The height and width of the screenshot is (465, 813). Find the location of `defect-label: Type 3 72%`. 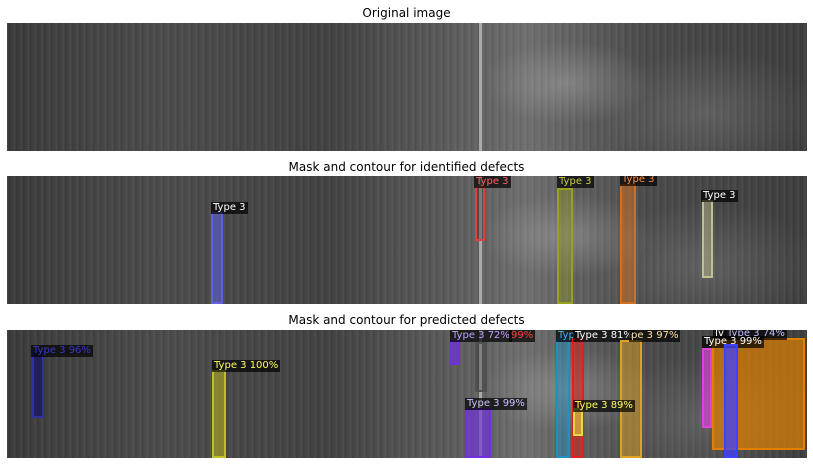

defect-label: Type 3 72% is located at coordinates (481, 336).